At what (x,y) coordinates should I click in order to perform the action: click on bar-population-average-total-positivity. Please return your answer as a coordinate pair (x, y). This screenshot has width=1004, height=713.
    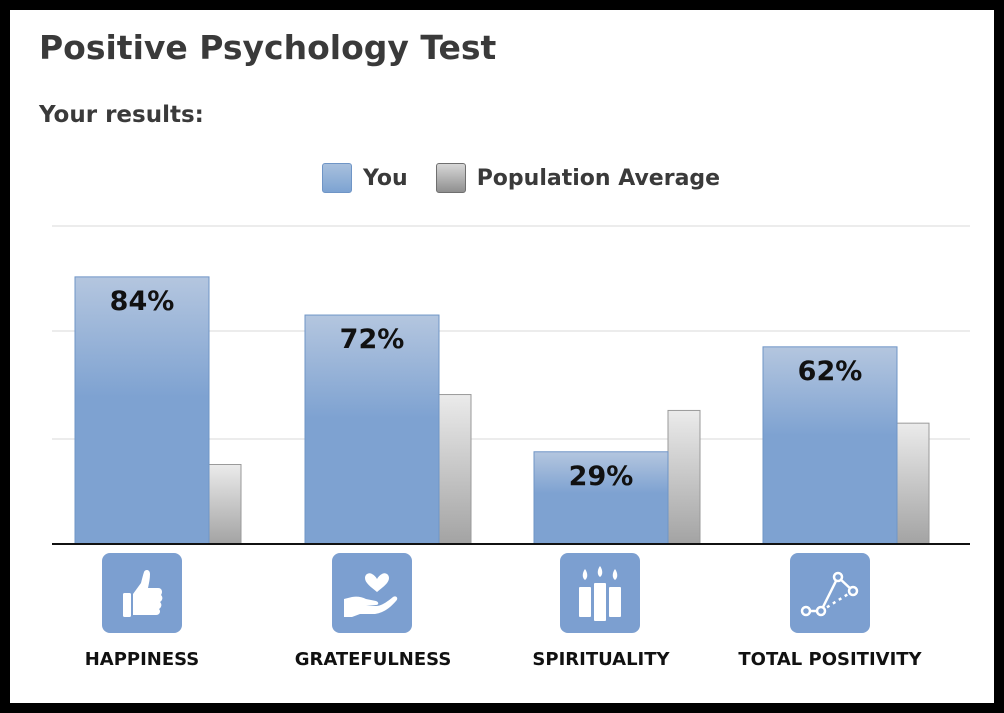
    Looking at the image, I should click on (913, 483).